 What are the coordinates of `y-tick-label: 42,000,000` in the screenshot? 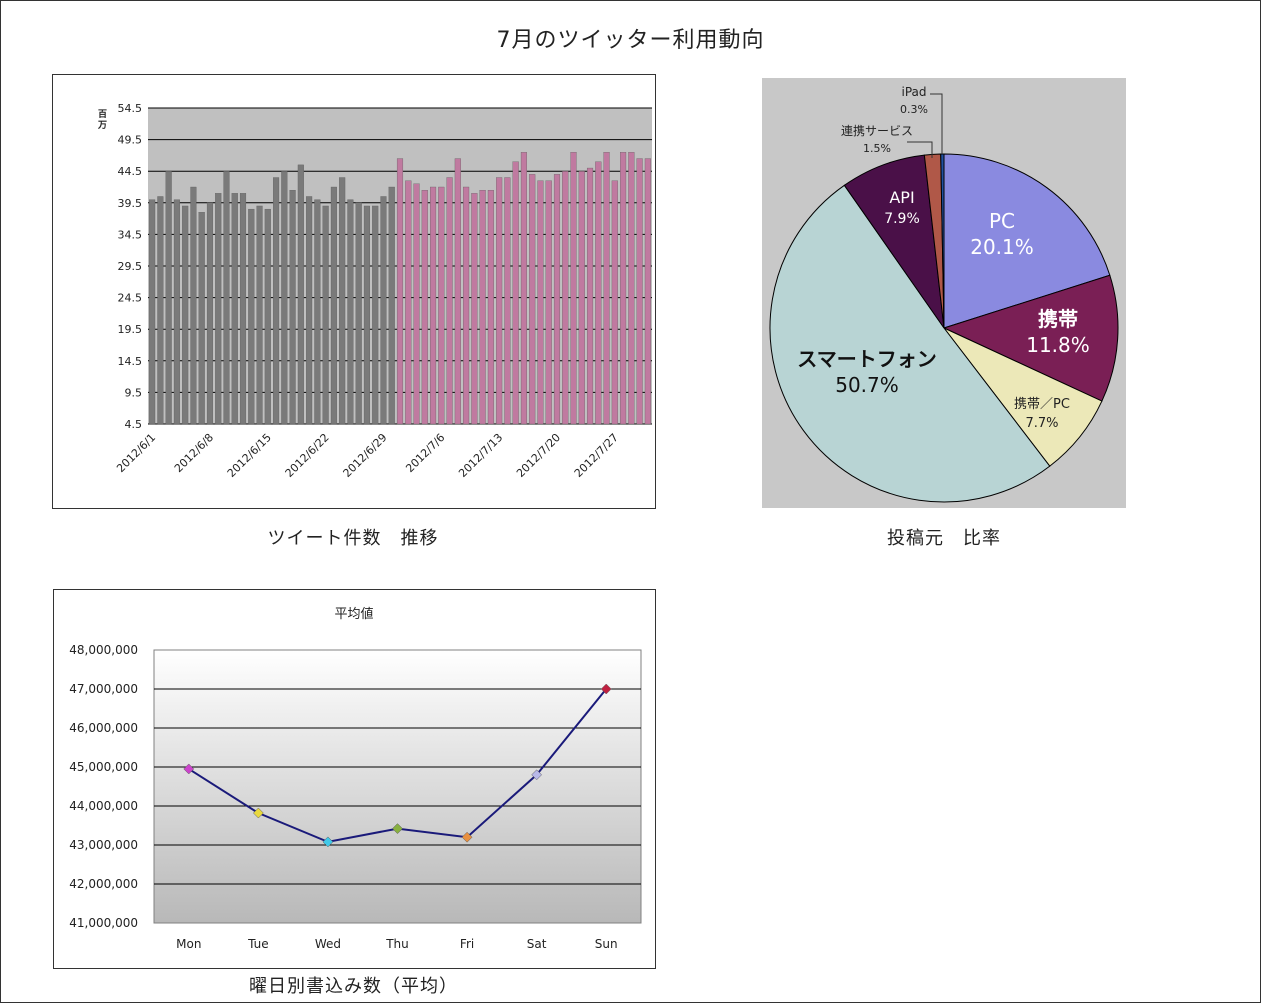 It's located at (103, 884).